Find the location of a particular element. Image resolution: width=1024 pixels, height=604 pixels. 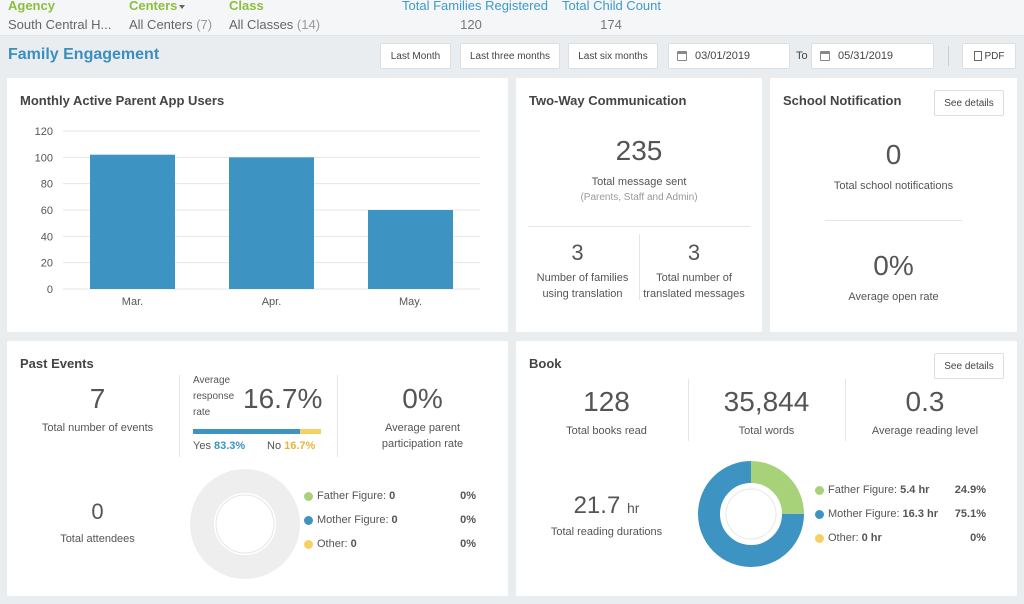

donut-inner-ring is located at coordinates (751, 514).